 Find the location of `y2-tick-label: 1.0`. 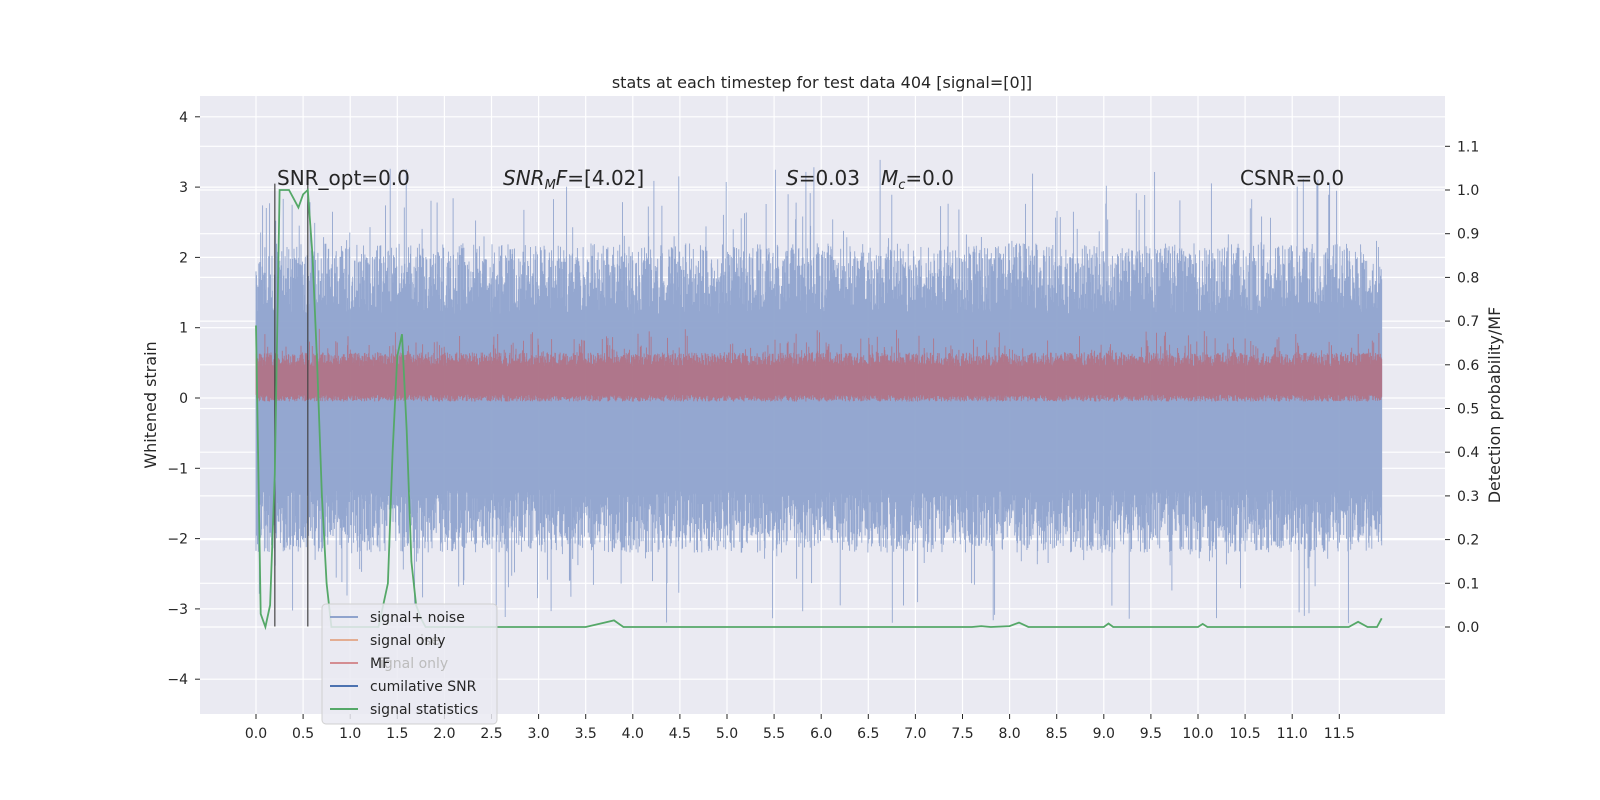

y2-tick-label: 1.0 is located at coordinates (1468, 191).